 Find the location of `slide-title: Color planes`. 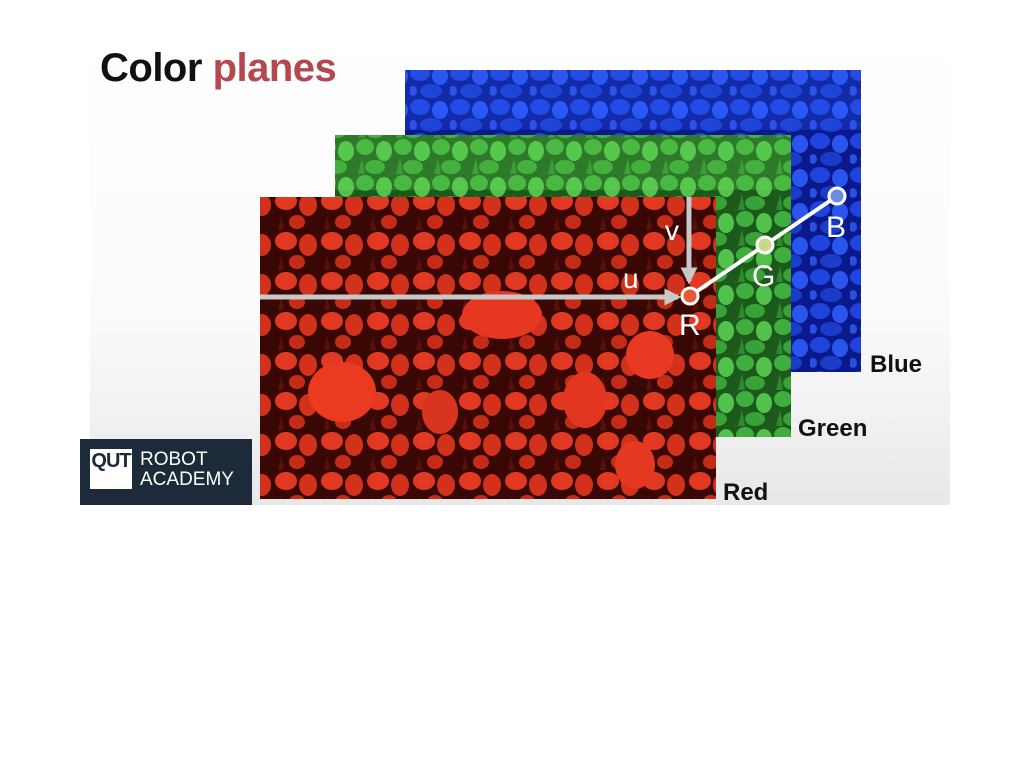

slide-title: Color planes is located at coordinates (218, 68).